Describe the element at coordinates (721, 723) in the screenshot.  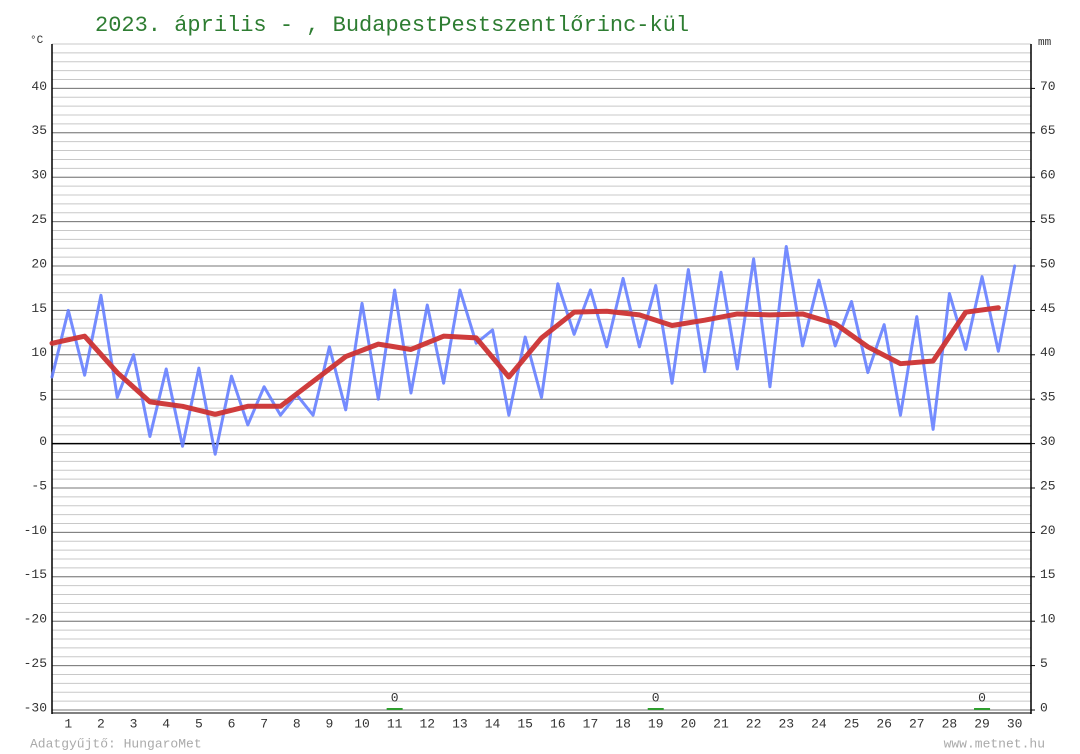
I see `x-tick-label: 21` at that location.